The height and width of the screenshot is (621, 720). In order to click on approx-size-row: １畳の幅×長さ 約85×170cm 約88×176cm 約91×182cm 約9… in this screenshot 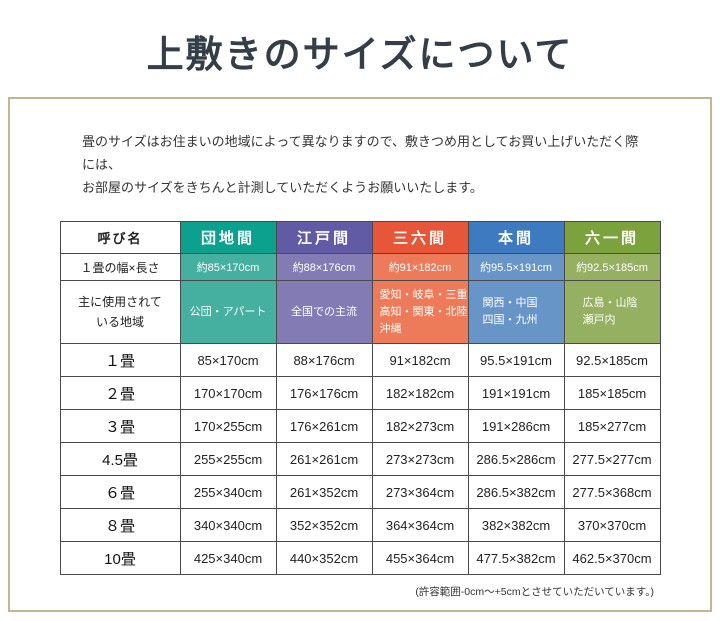, I will do `click(360, 267)`.